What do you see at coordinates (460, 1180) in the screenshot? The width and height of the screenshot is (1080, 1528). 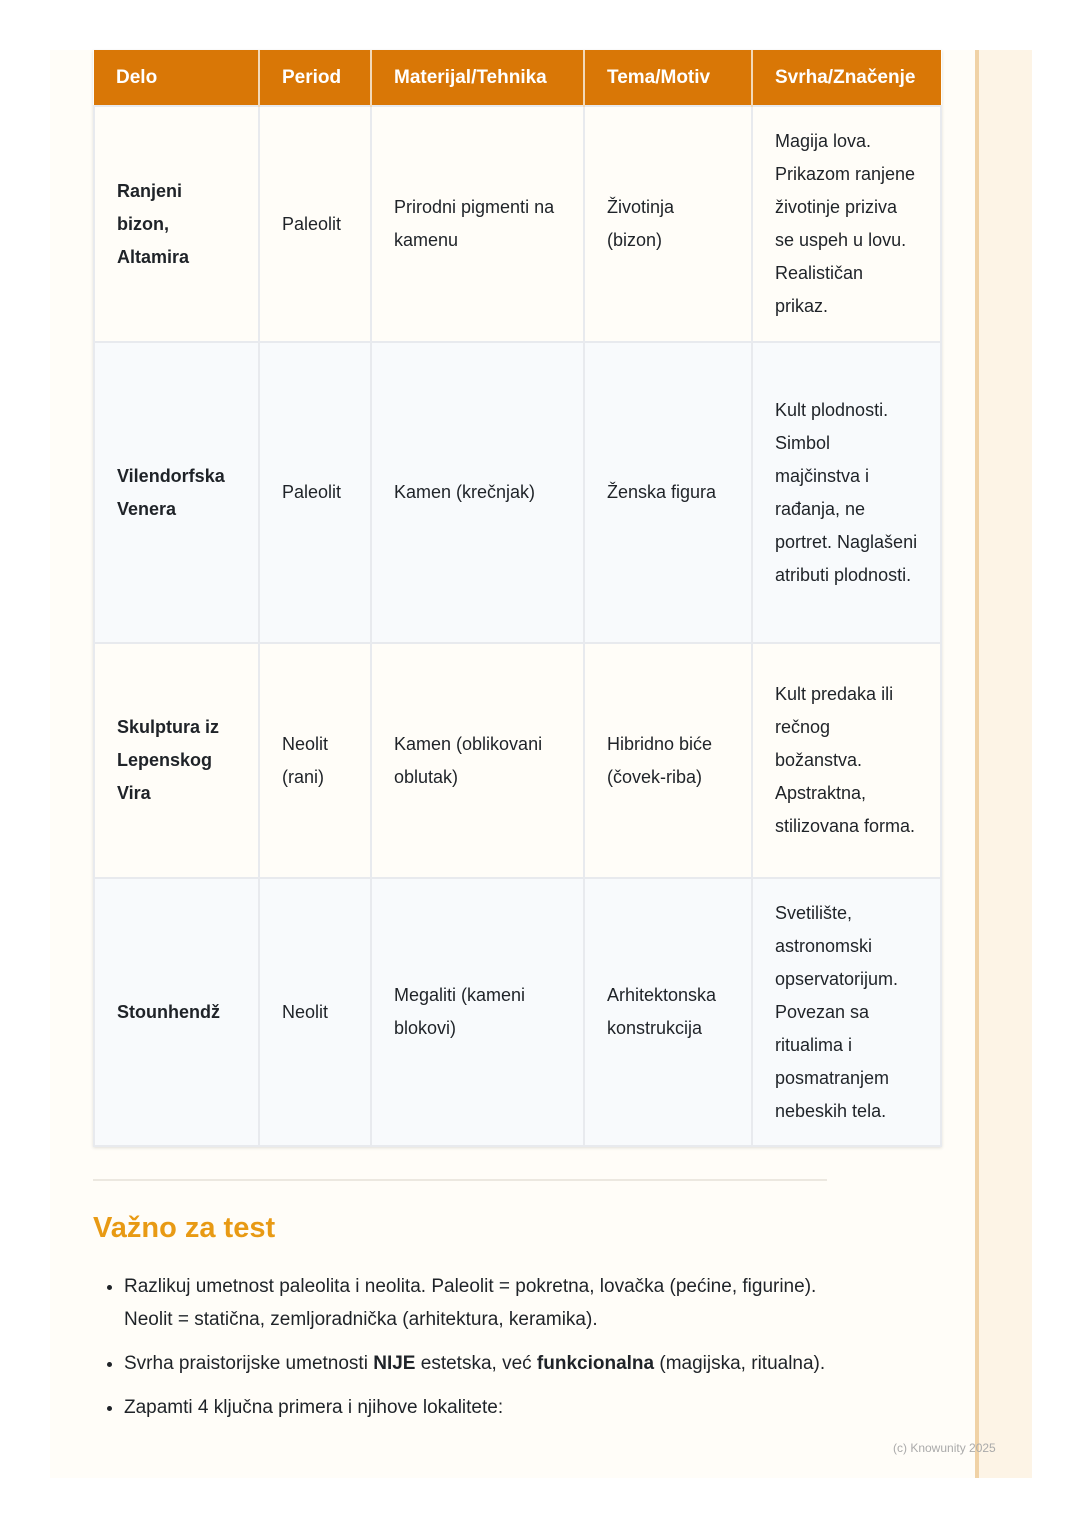 I see `divider` at bounding box center [460, 1180].